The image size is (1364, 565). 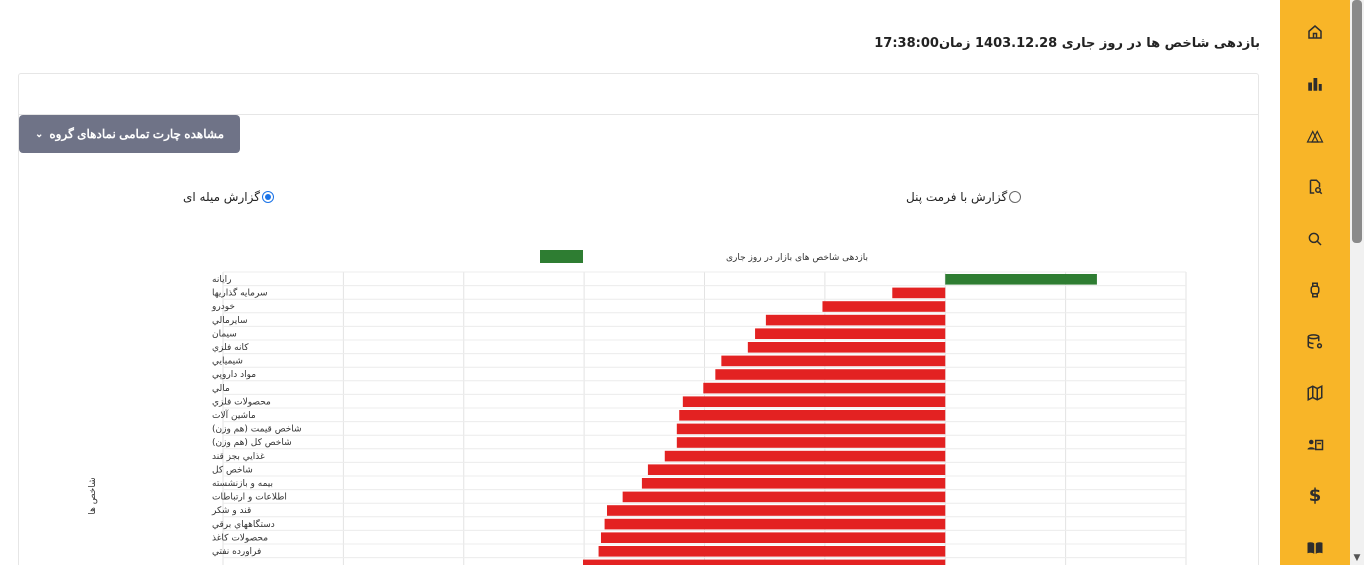 I want to click on category-label: شیمیایي, so click(x=227, y=362).